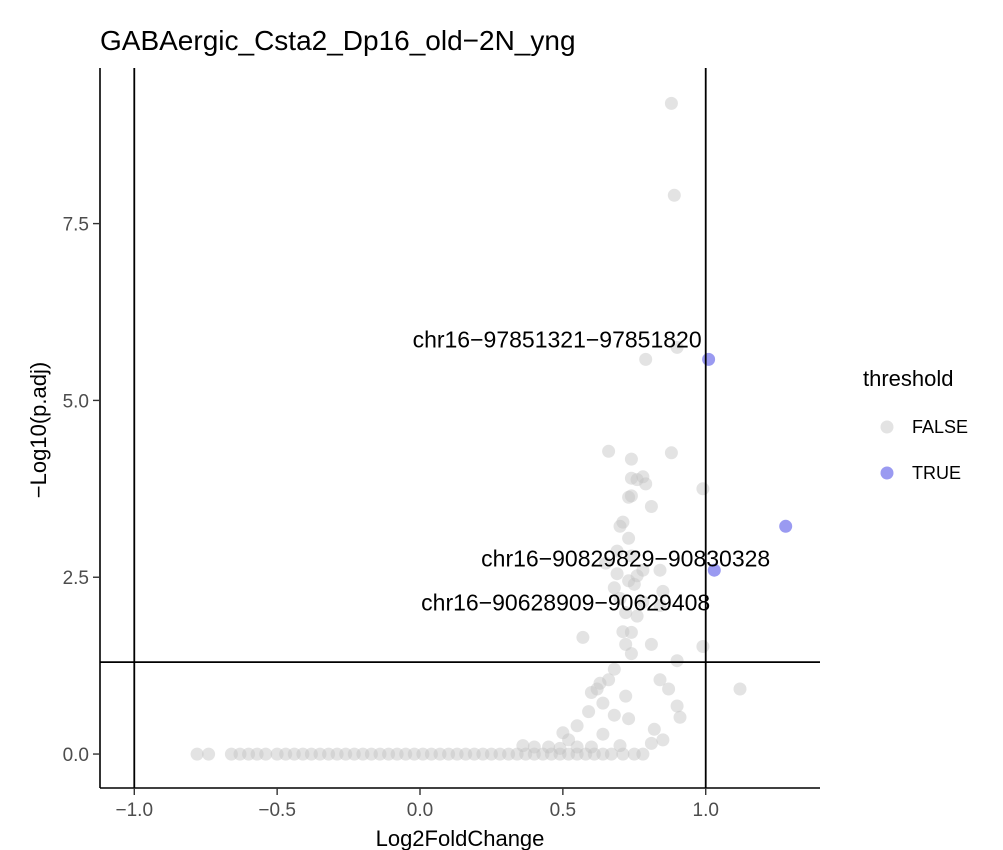  Describe the element at coordinates (76, 578) in the screenshot. I see `y-tick-label-1: 2.5` at that location.